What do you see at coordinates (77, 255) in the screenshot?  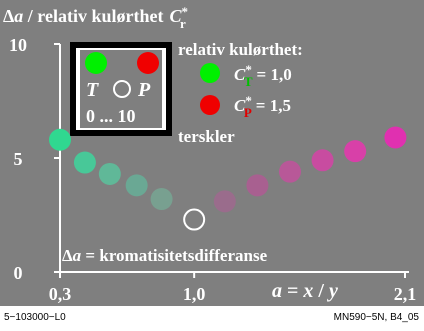 I see `annotation-var: a` at bounding box center [77, 255].